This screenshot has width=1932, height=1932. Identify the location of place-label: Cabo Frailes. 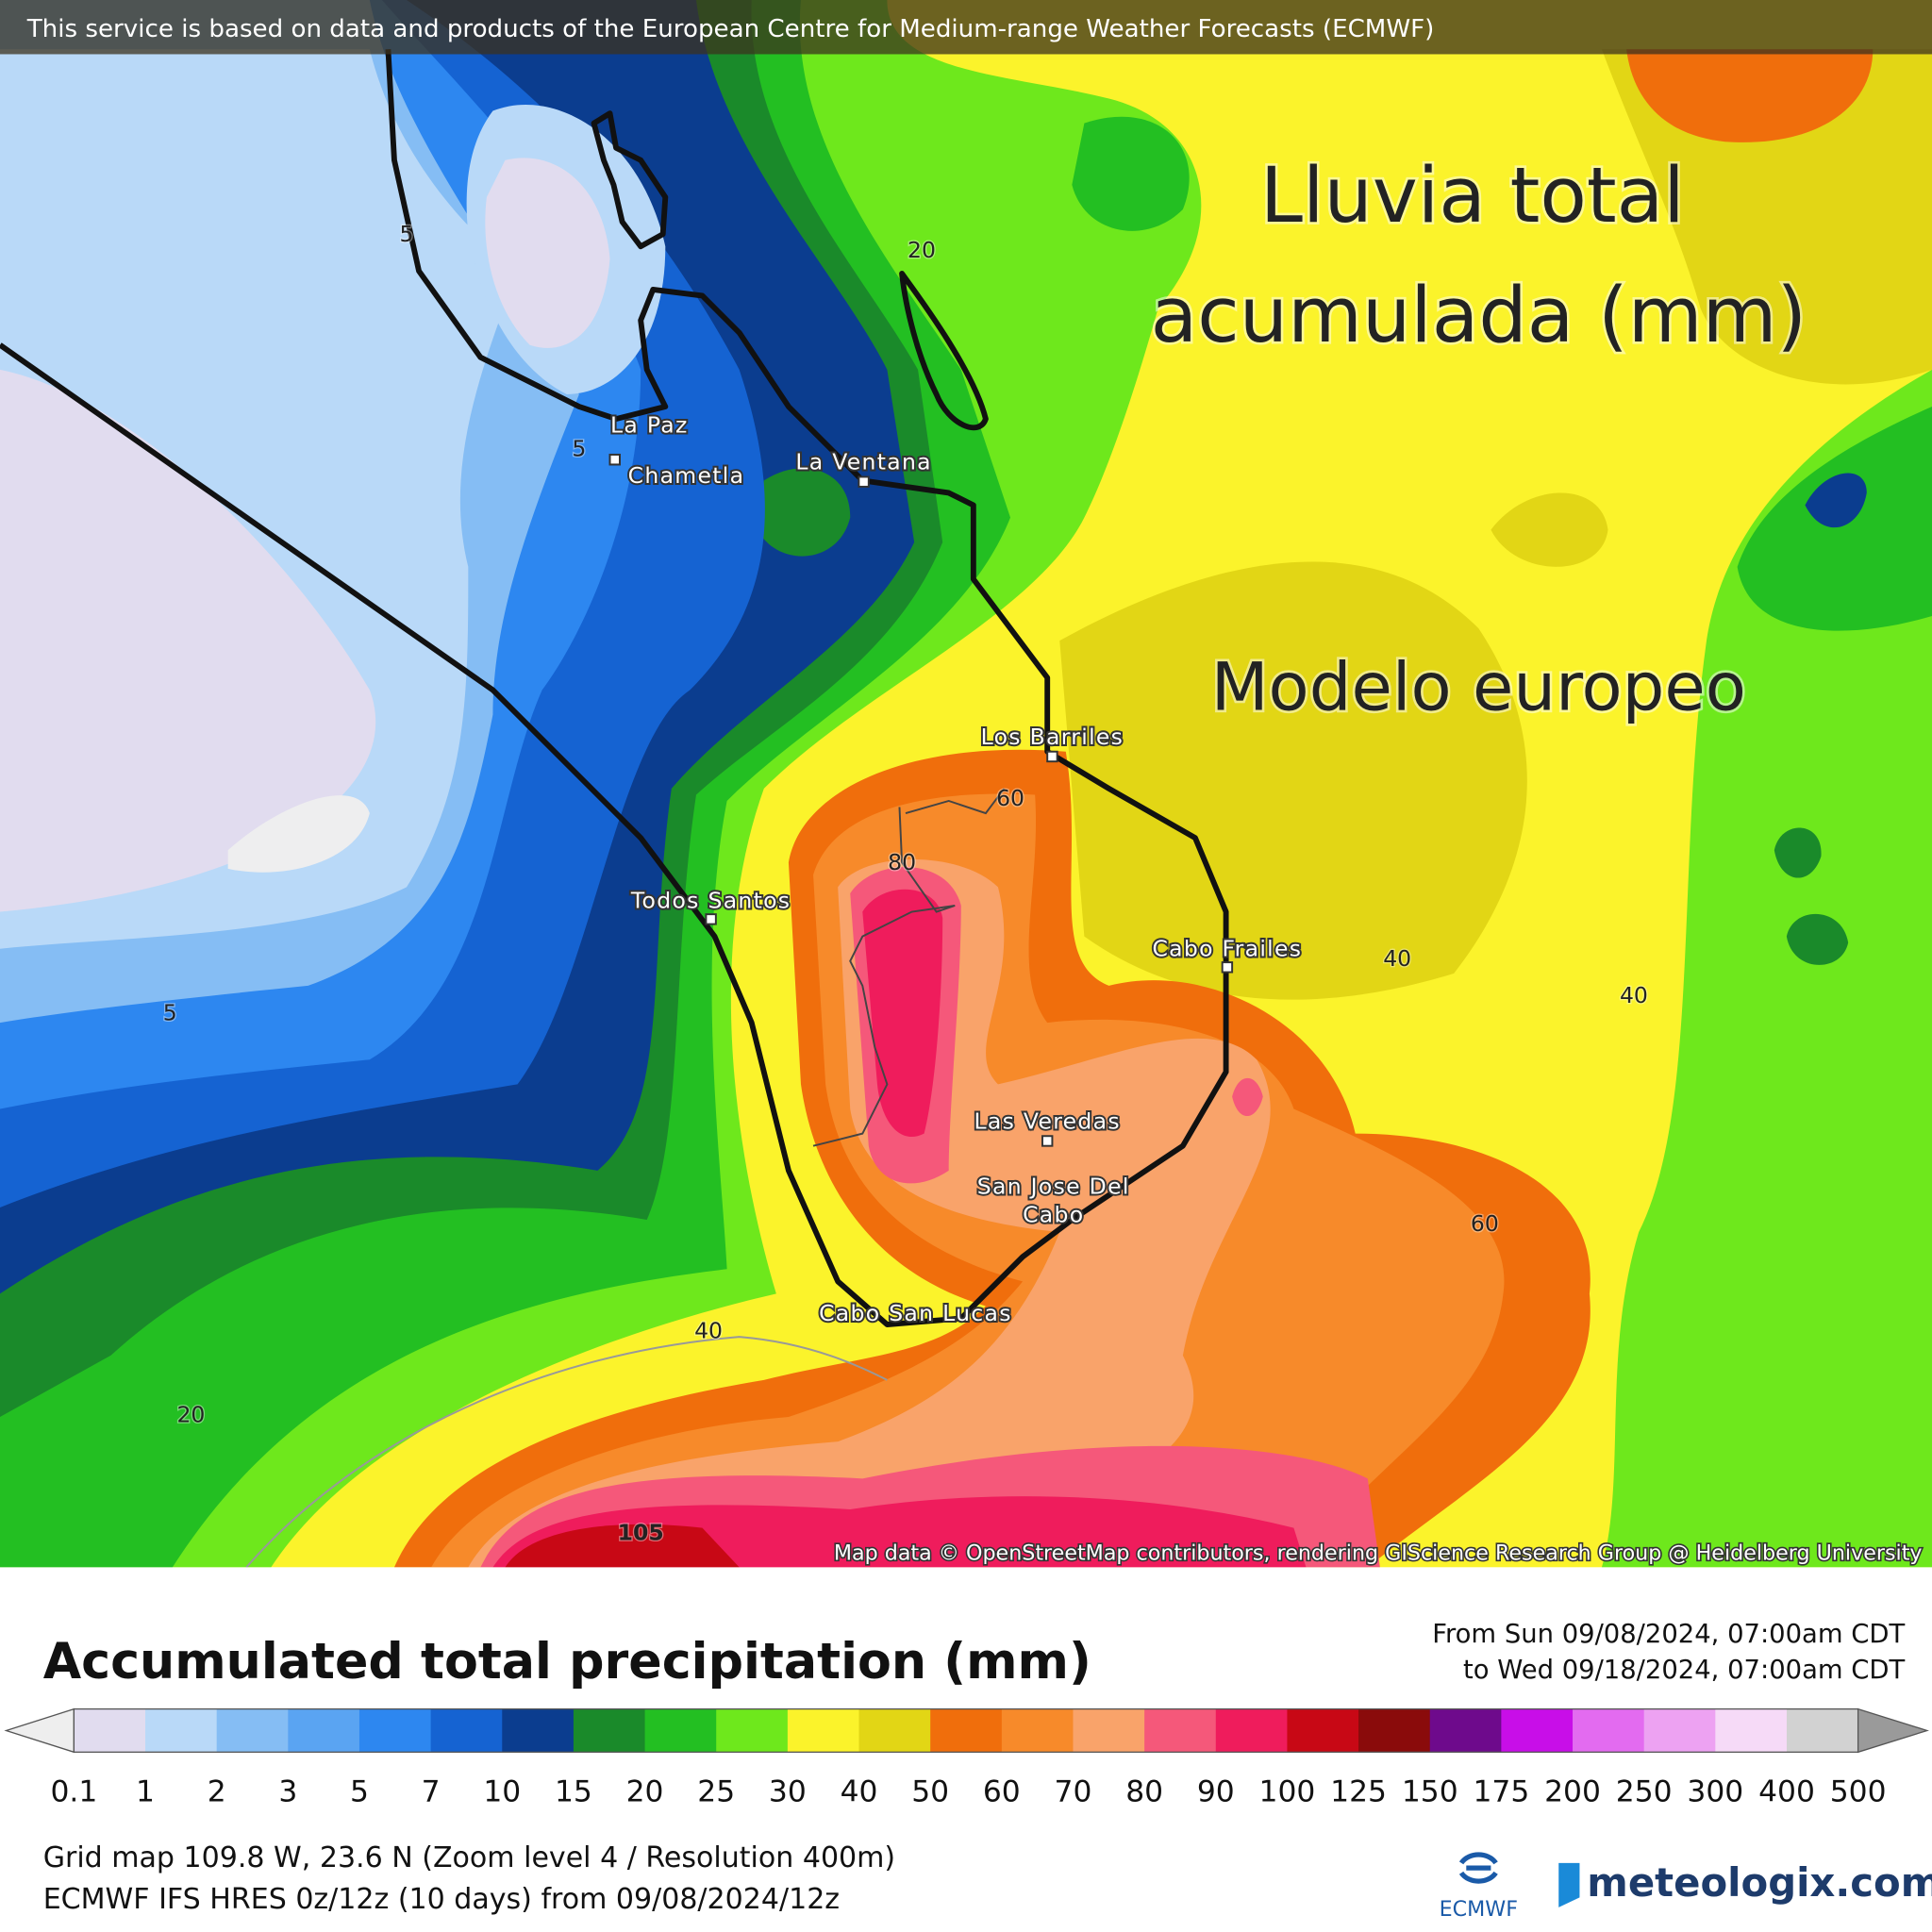
(1227, 949).